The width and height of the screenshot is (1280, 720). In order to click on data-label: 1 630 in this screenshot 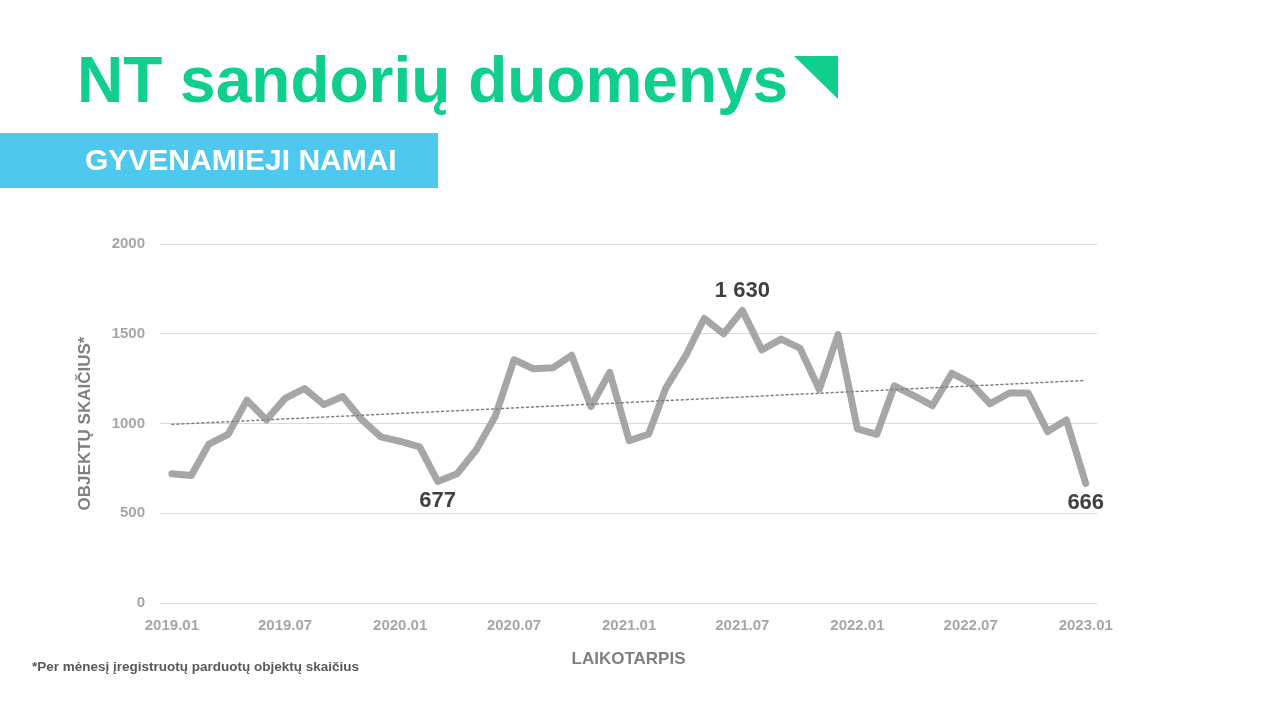, I will do `click(742, 290)`.